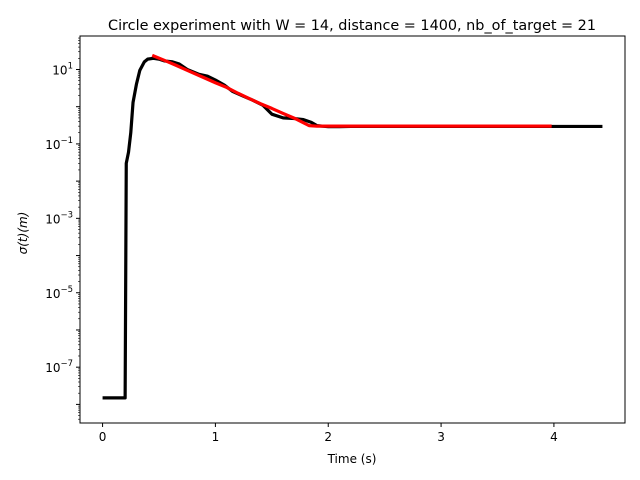 Image resolution: width=640 pixels, height=480 pixels. I want to click on x-axis: 0 1 2 3 4, so click(328, 433).